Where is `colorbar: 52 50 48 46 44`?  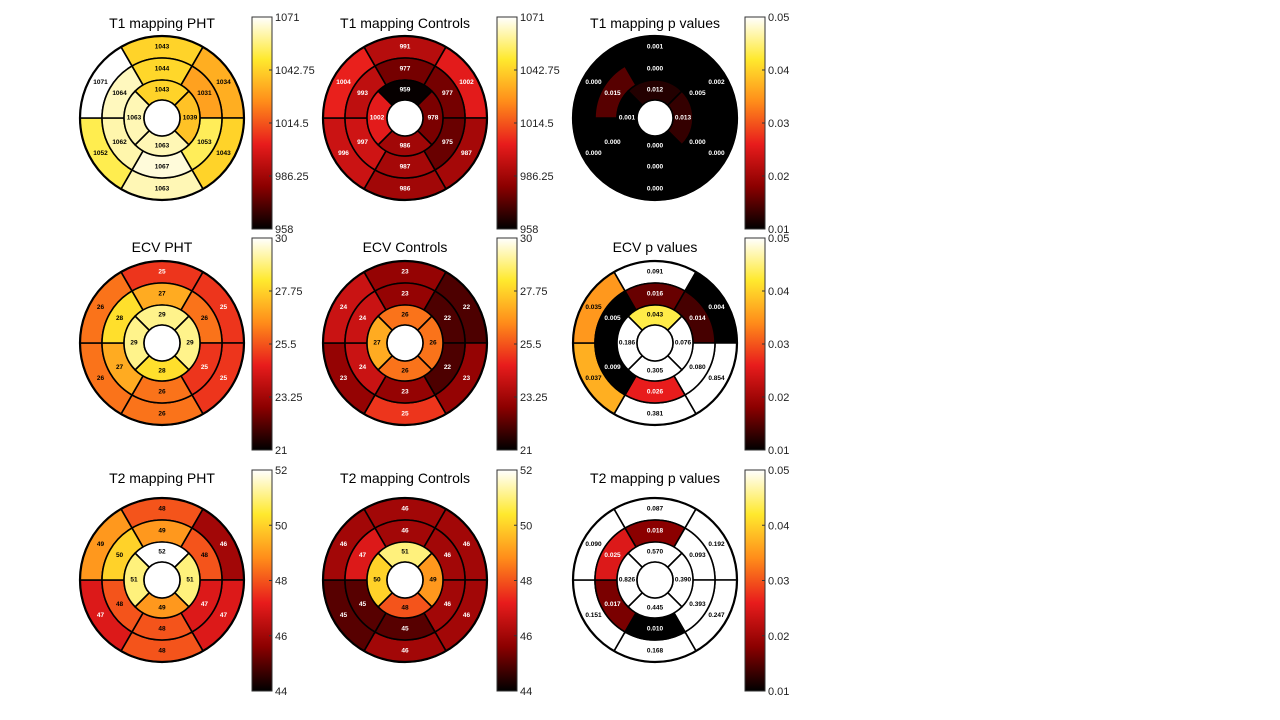
colorbar: 52 50 48 46 44 is located at coordinates (514, 581).